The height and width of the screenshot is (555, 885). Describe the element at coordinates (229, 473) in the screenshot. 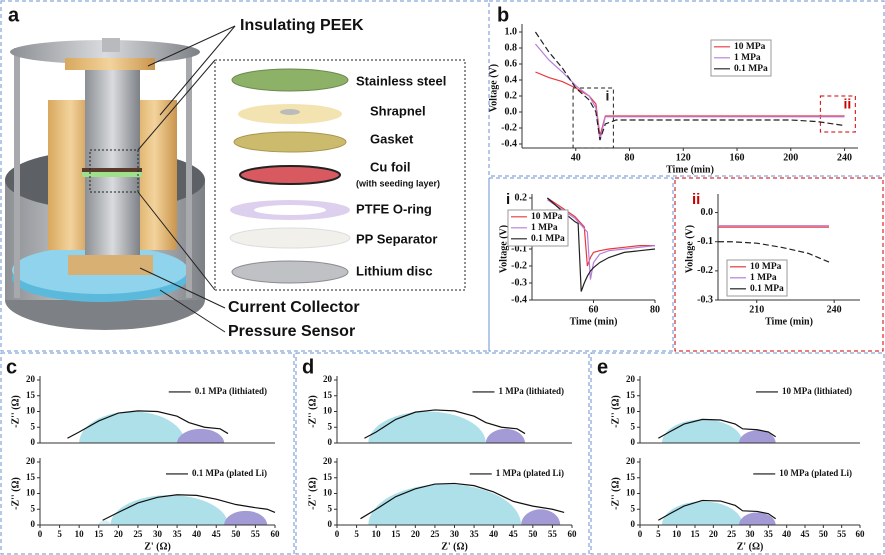

I see `legend-label: 0.1 MPa (plated Li)` at that location.